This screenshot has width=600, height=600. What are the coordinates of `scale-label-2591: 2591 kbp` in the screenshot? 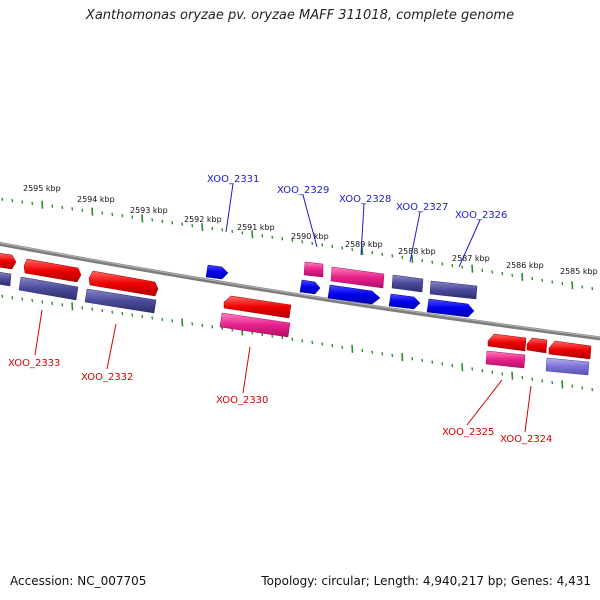 It's located at (256, 227).